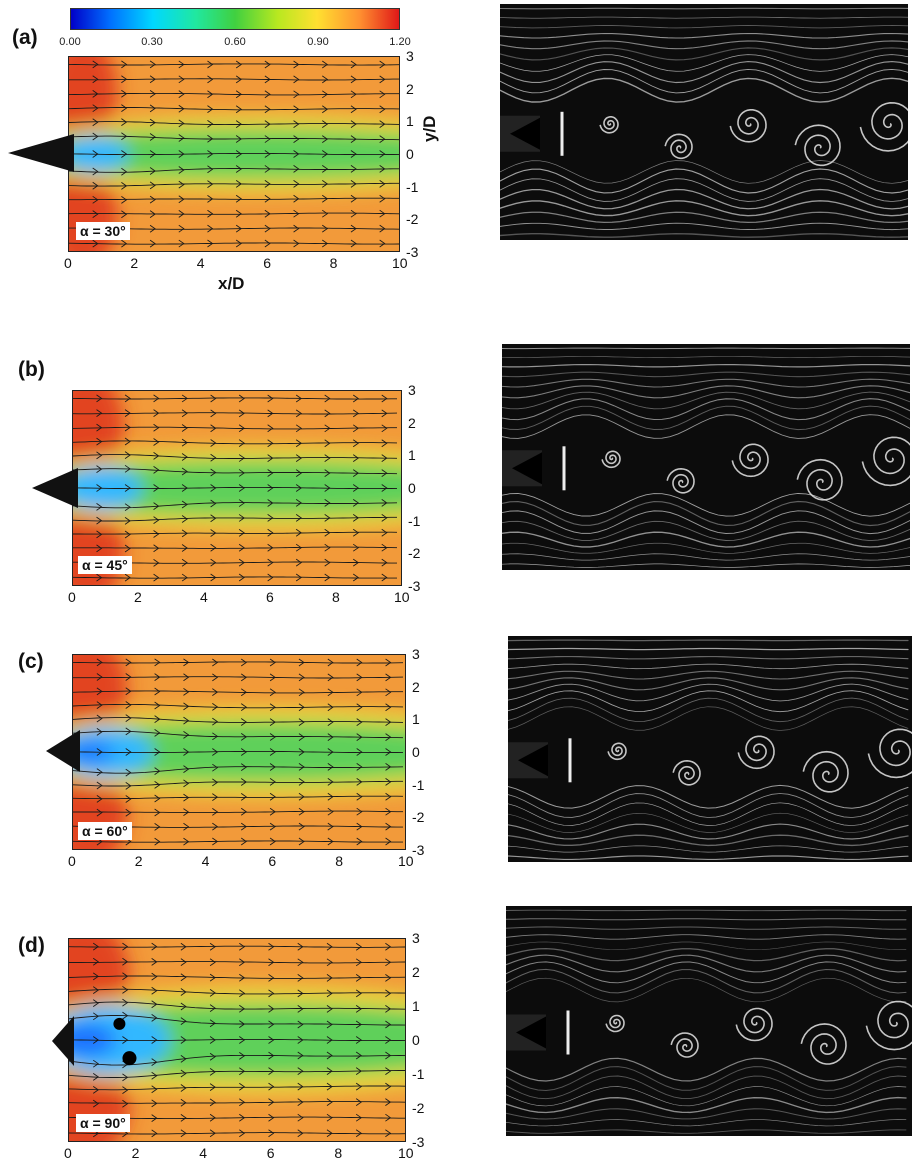 This screenshot has height=1161, width=914. I want to click on panel-label-a: (a), so click(25, 38).